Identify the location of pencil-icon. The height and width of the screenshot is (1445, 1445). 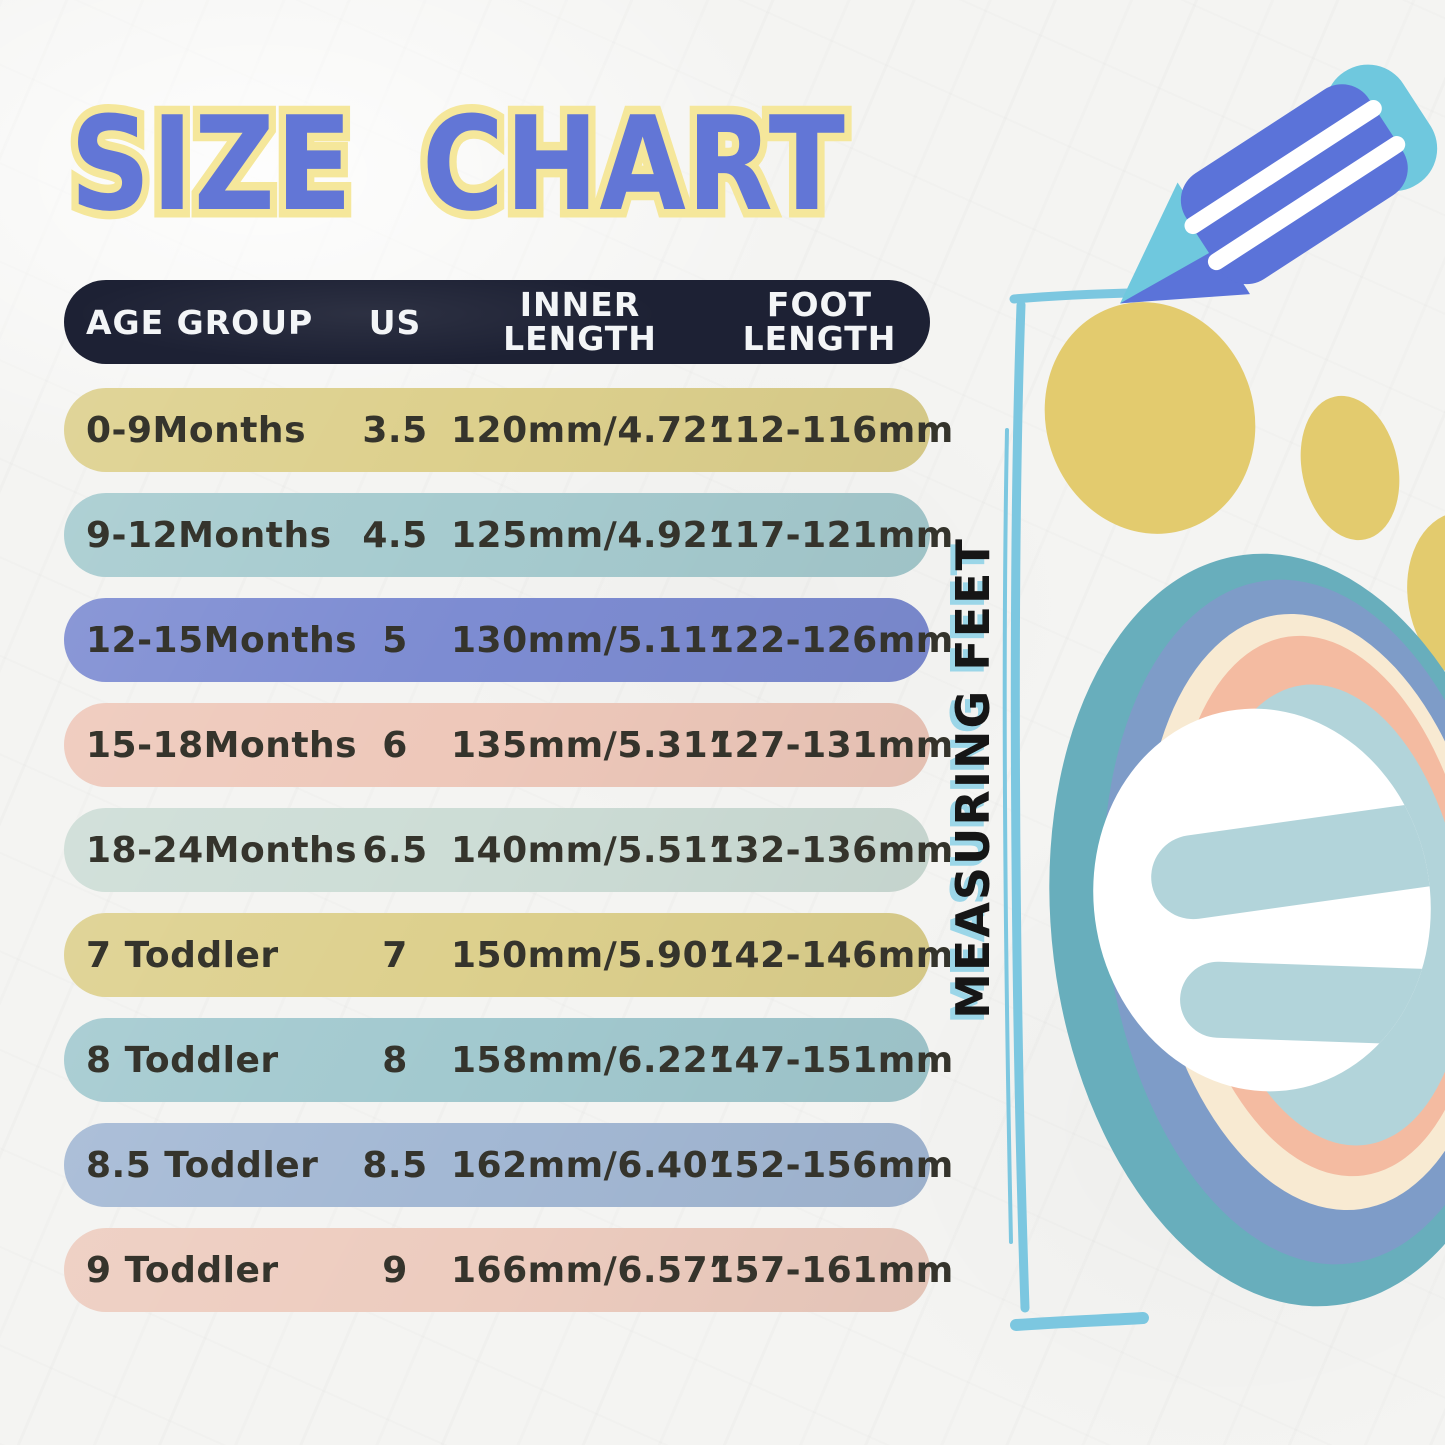
(1279, 184).